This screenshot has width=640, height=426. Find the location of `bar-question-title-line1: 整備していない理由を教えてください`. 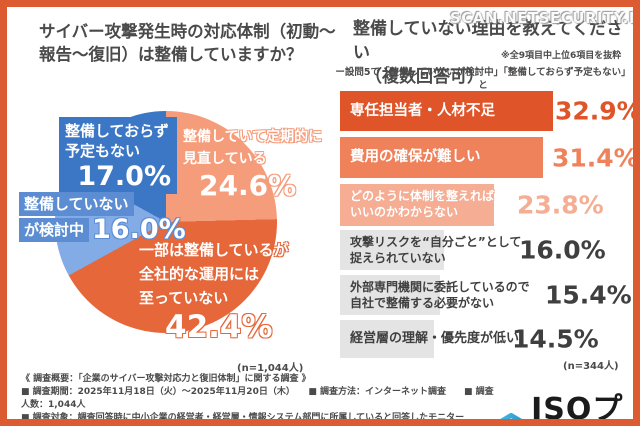

bar-question-title-line1: 整備していない理由を教えてください is located at coordinates (488, 41).